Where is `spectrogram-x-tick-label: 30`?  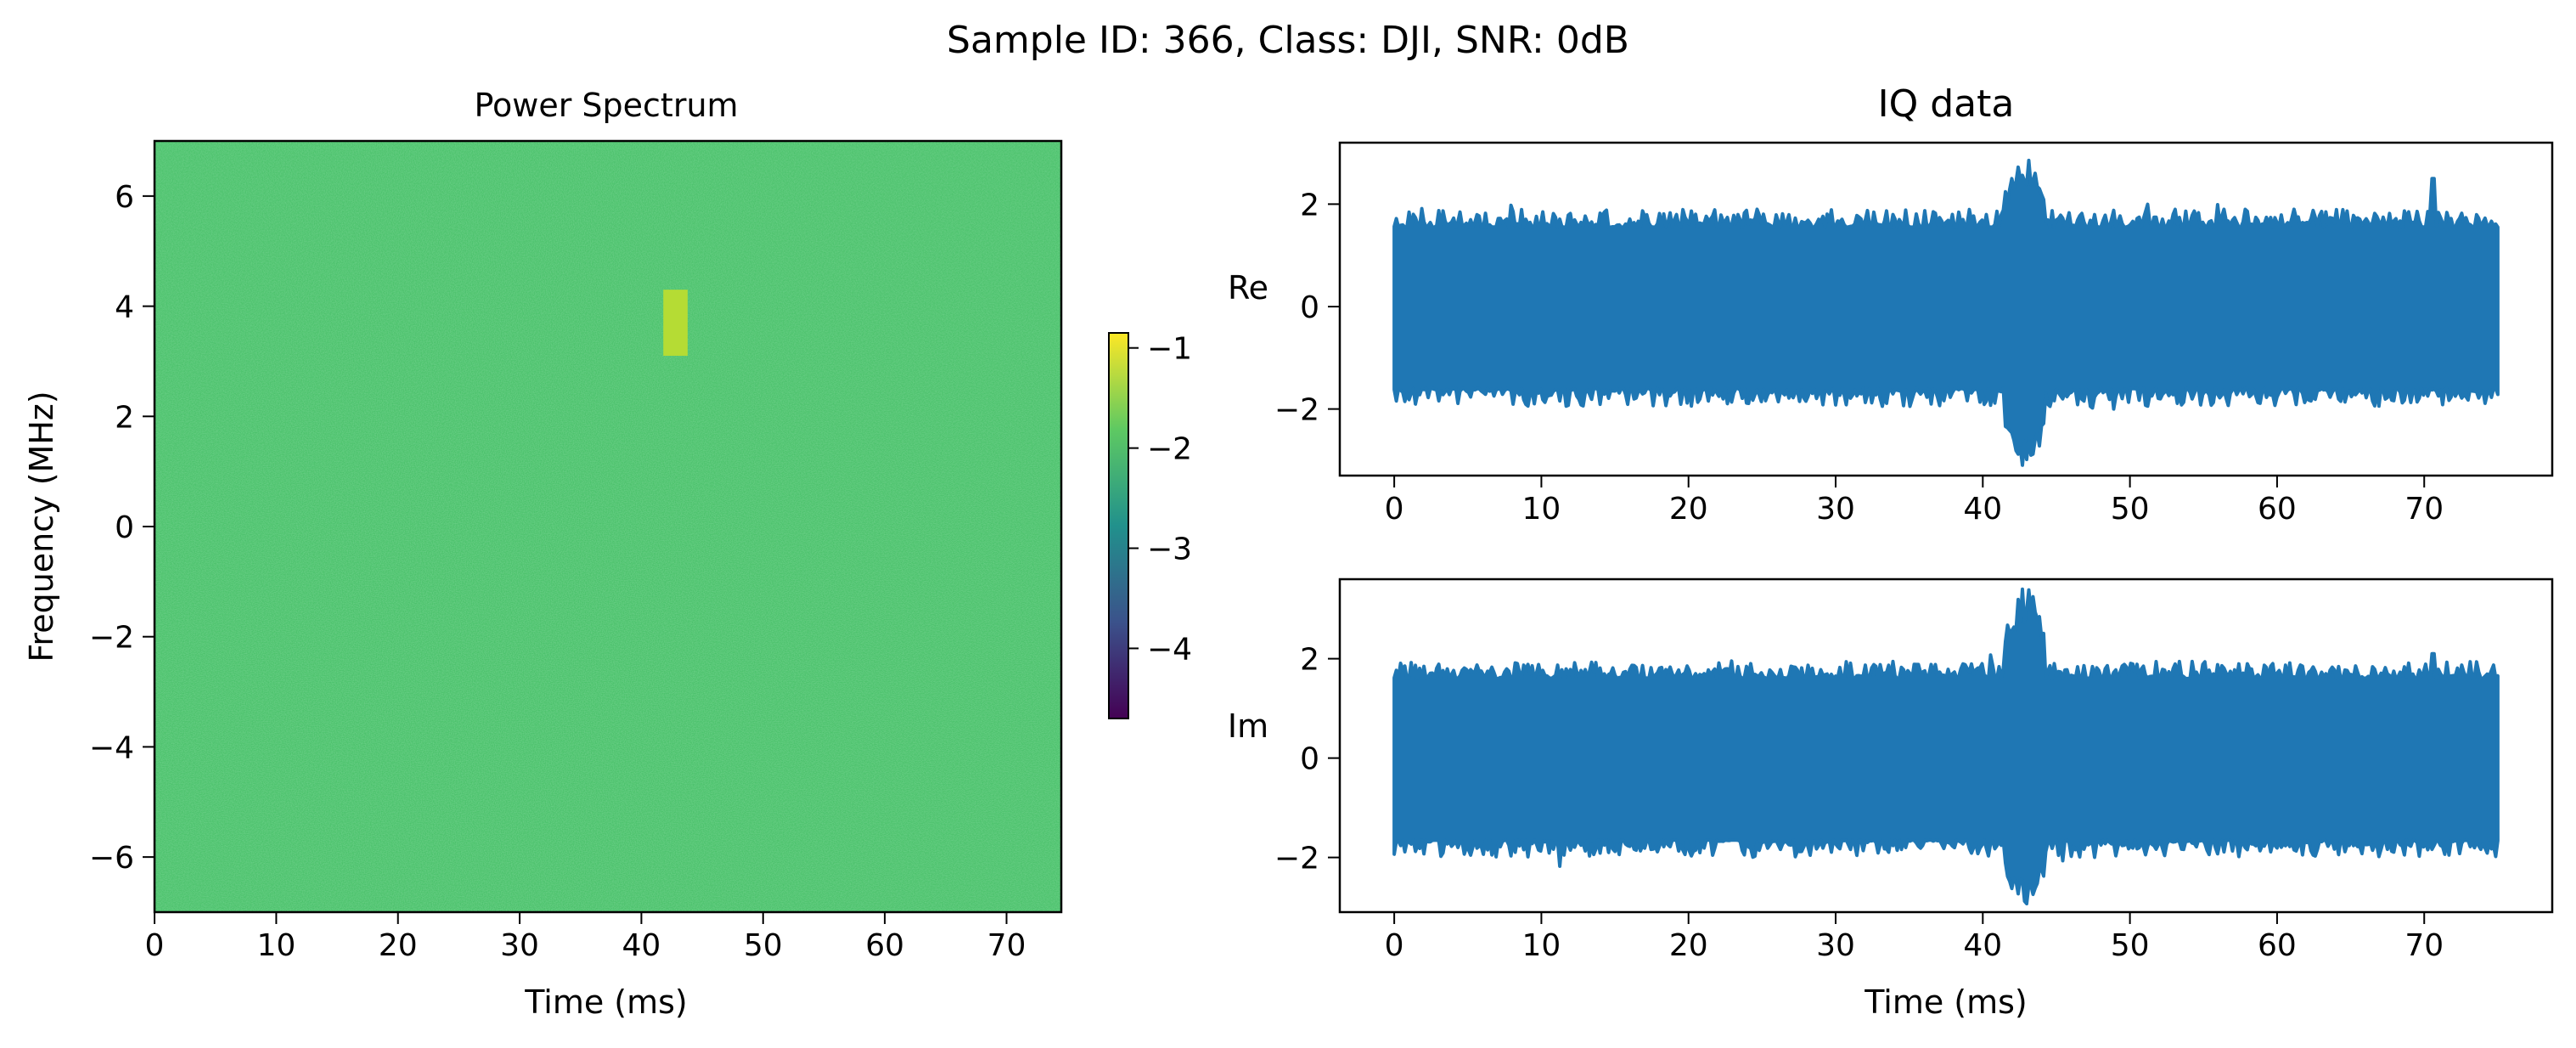 spectrogram-x-tick-label: 30 is located at coordinates (519, 945).